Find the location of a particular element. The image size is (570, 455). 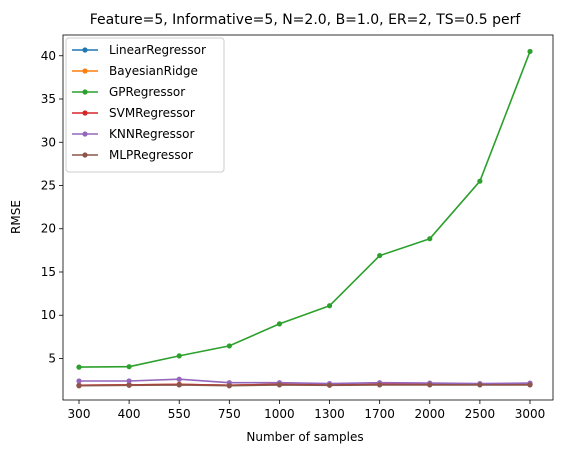

x-tick-label: 750 is located at coordinates (229, 414).